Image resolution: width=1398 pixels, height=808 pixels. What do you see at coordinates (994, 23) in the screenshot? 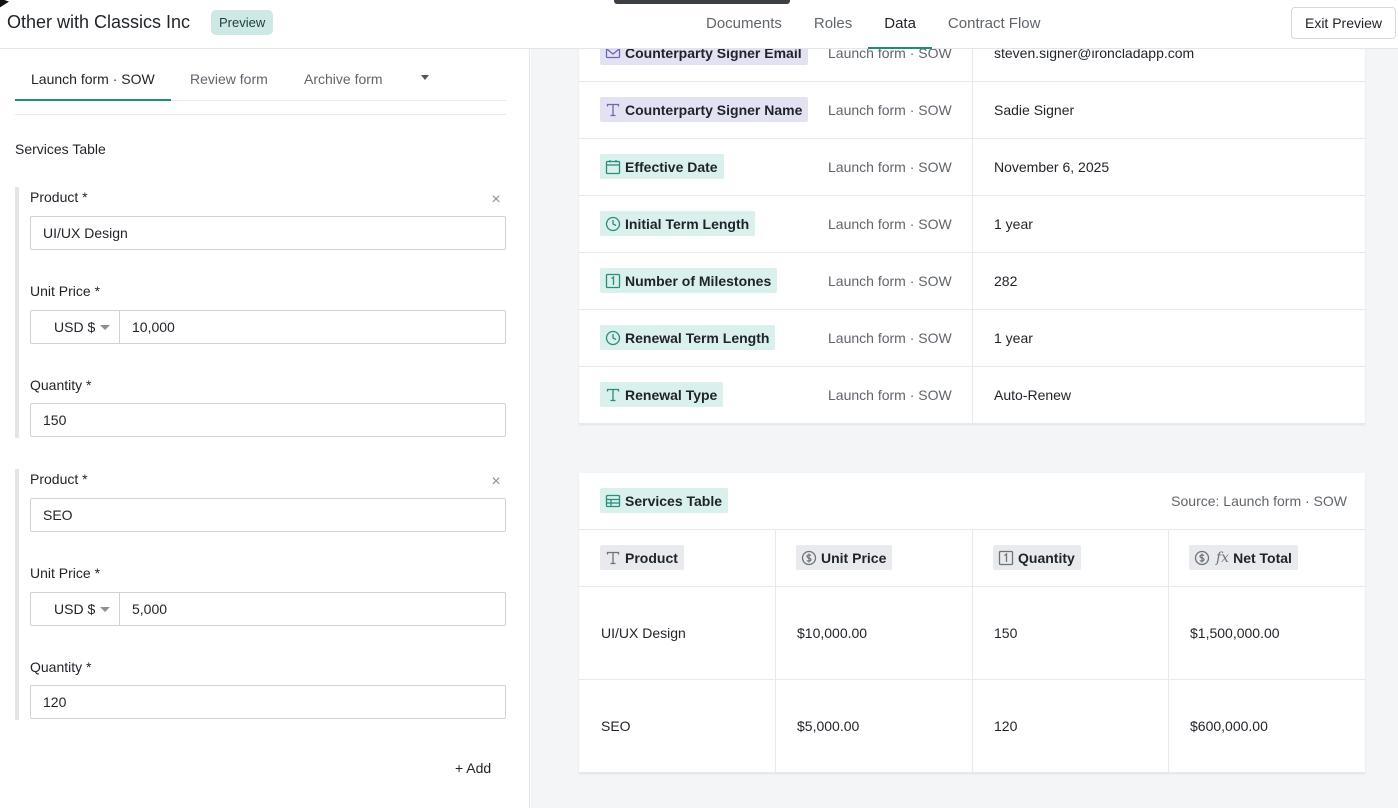
I see `tab-contract-flow: Contract Flow` at bounding box center [994, 23].